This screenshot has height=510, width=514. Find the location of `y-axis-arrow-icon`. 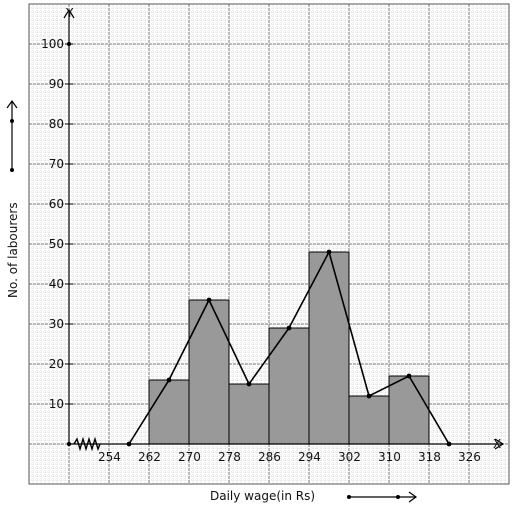

y-axis-arrow-icon is located at coordinates (69, 13).